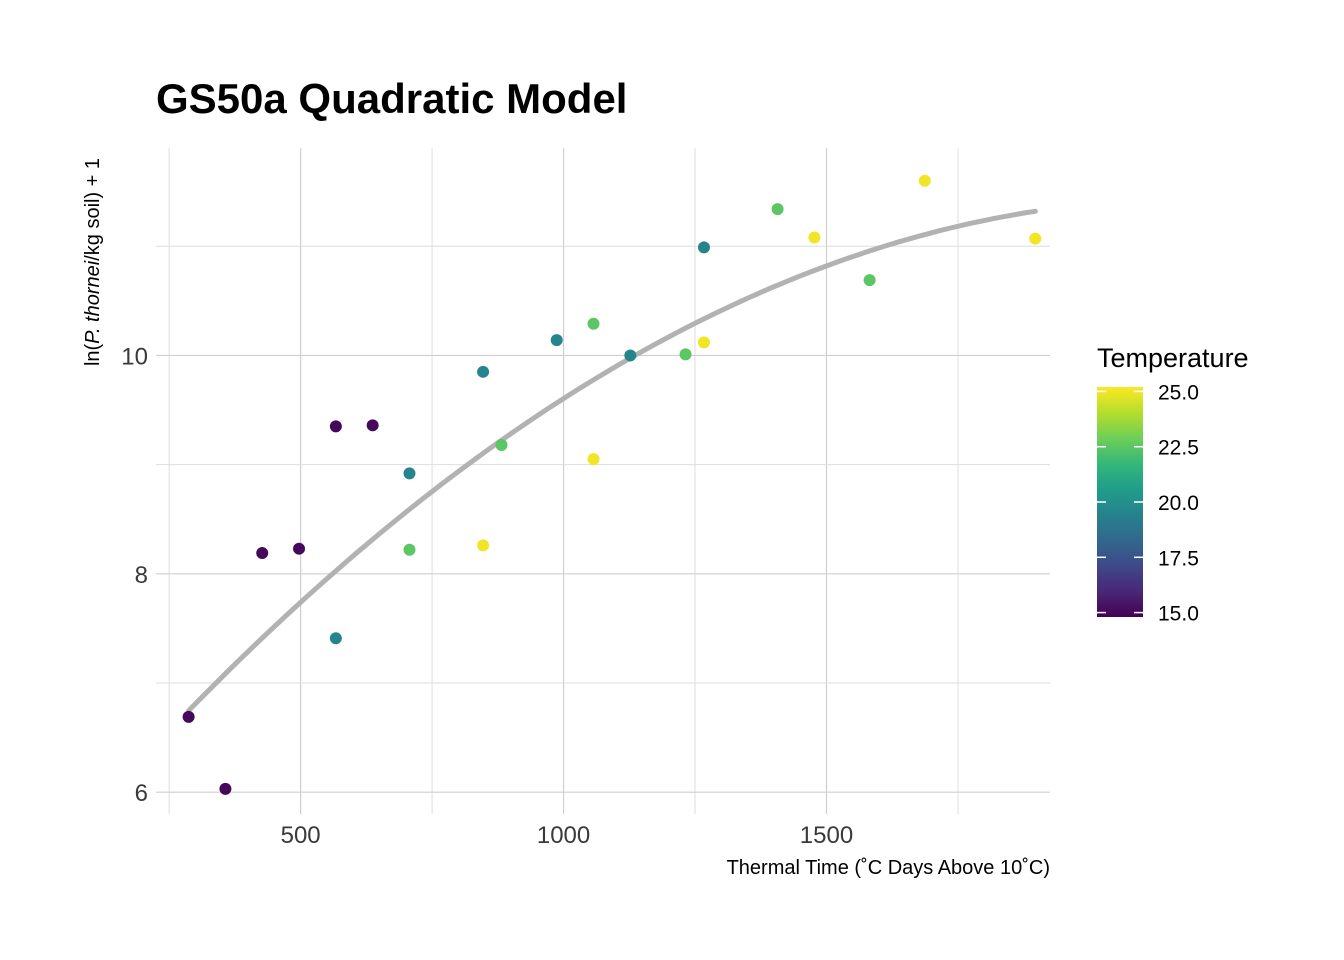 Image resolution: width=1344 pixels, height=960 pixels. Describe the element at coordinates (1178, 392) in the screenshot. I see `legend-tick-label: 25.0` at that location.